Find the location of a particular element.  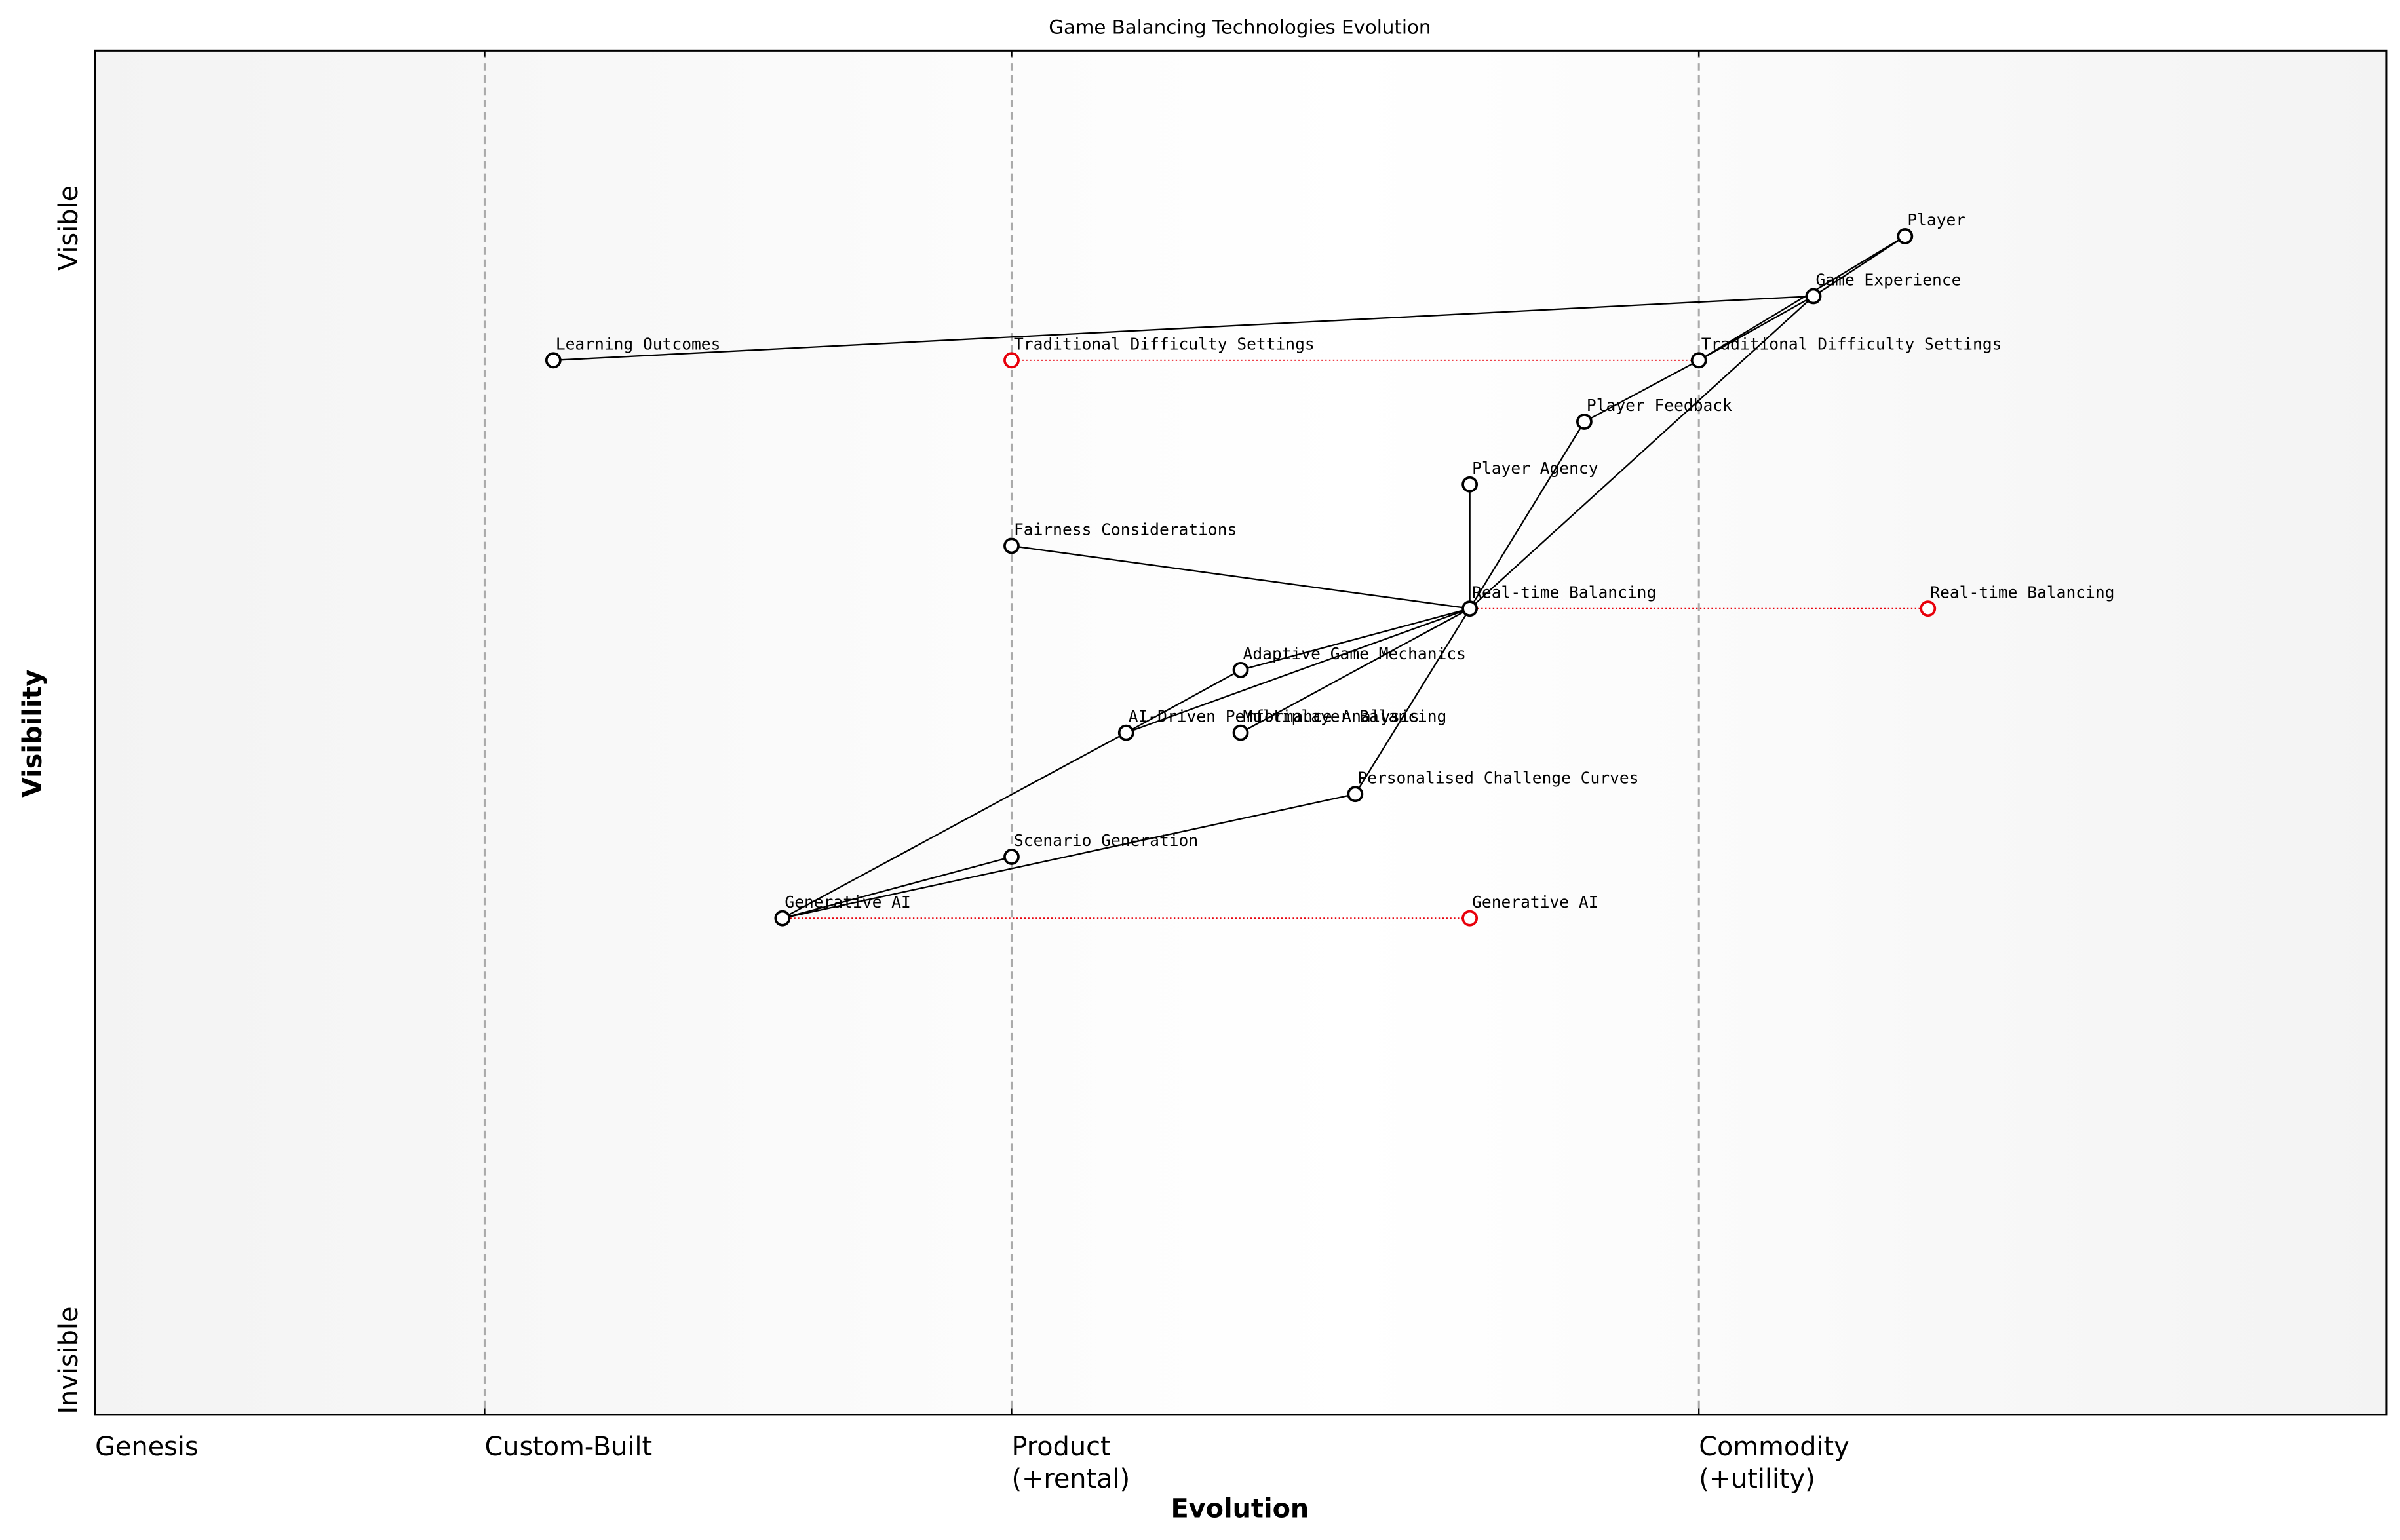

component-label: Learning Outcomes is located at coordinates (638, 343).